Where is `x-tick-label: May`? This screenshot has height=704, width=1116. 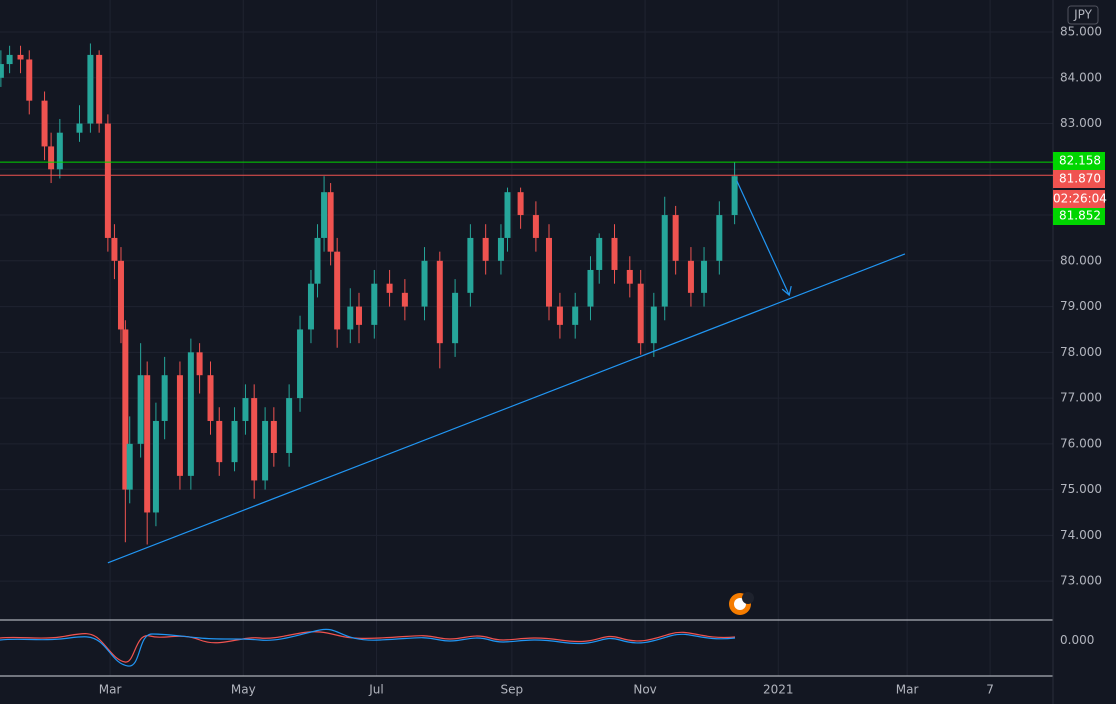
x-tick-label: May is located at coordinates (243, 690).